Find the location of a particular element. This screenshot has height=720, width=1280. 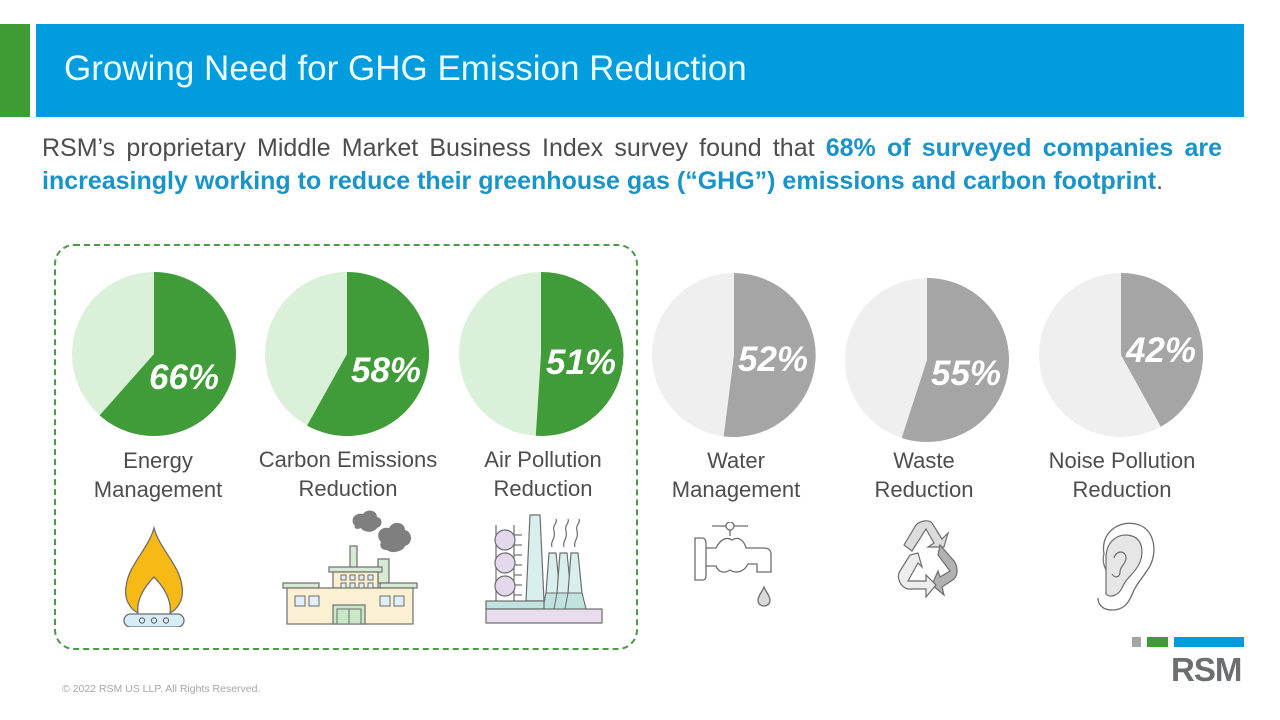

label-line: Waste is located at coordinates (924, 460).